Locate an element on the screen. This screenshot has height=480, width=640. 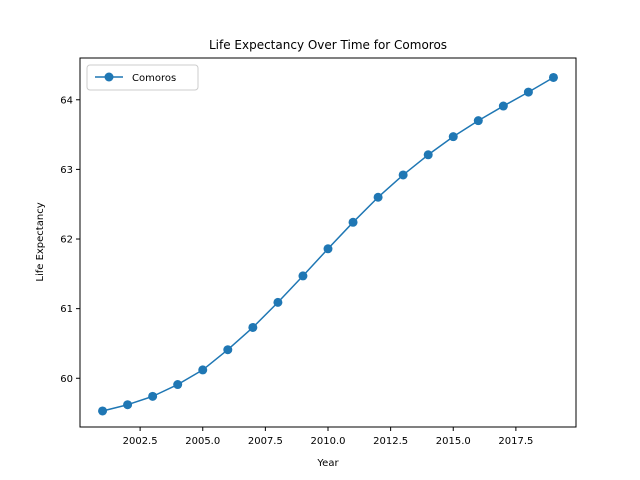
legend-label-comoros: Comoros is located at coordinates (154, 78).